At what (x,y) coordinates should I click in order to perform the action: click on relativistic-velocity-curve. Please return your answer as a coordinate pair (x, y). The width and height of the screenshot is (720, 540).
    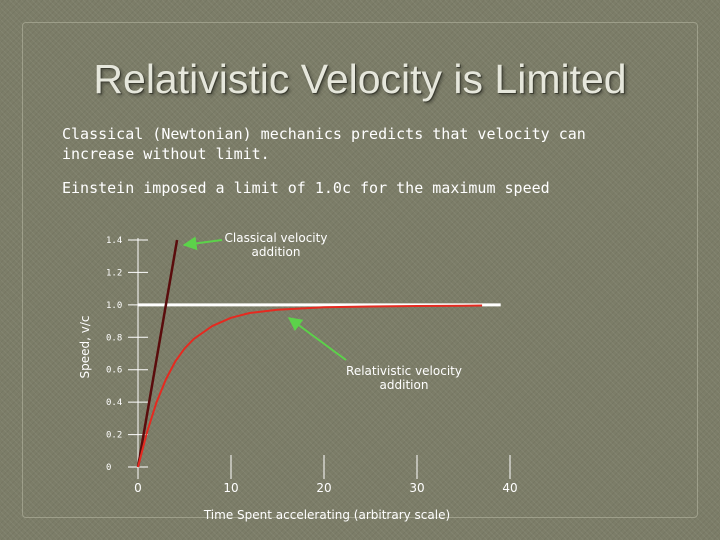
    Looking at the image, I should click on (310, 386).